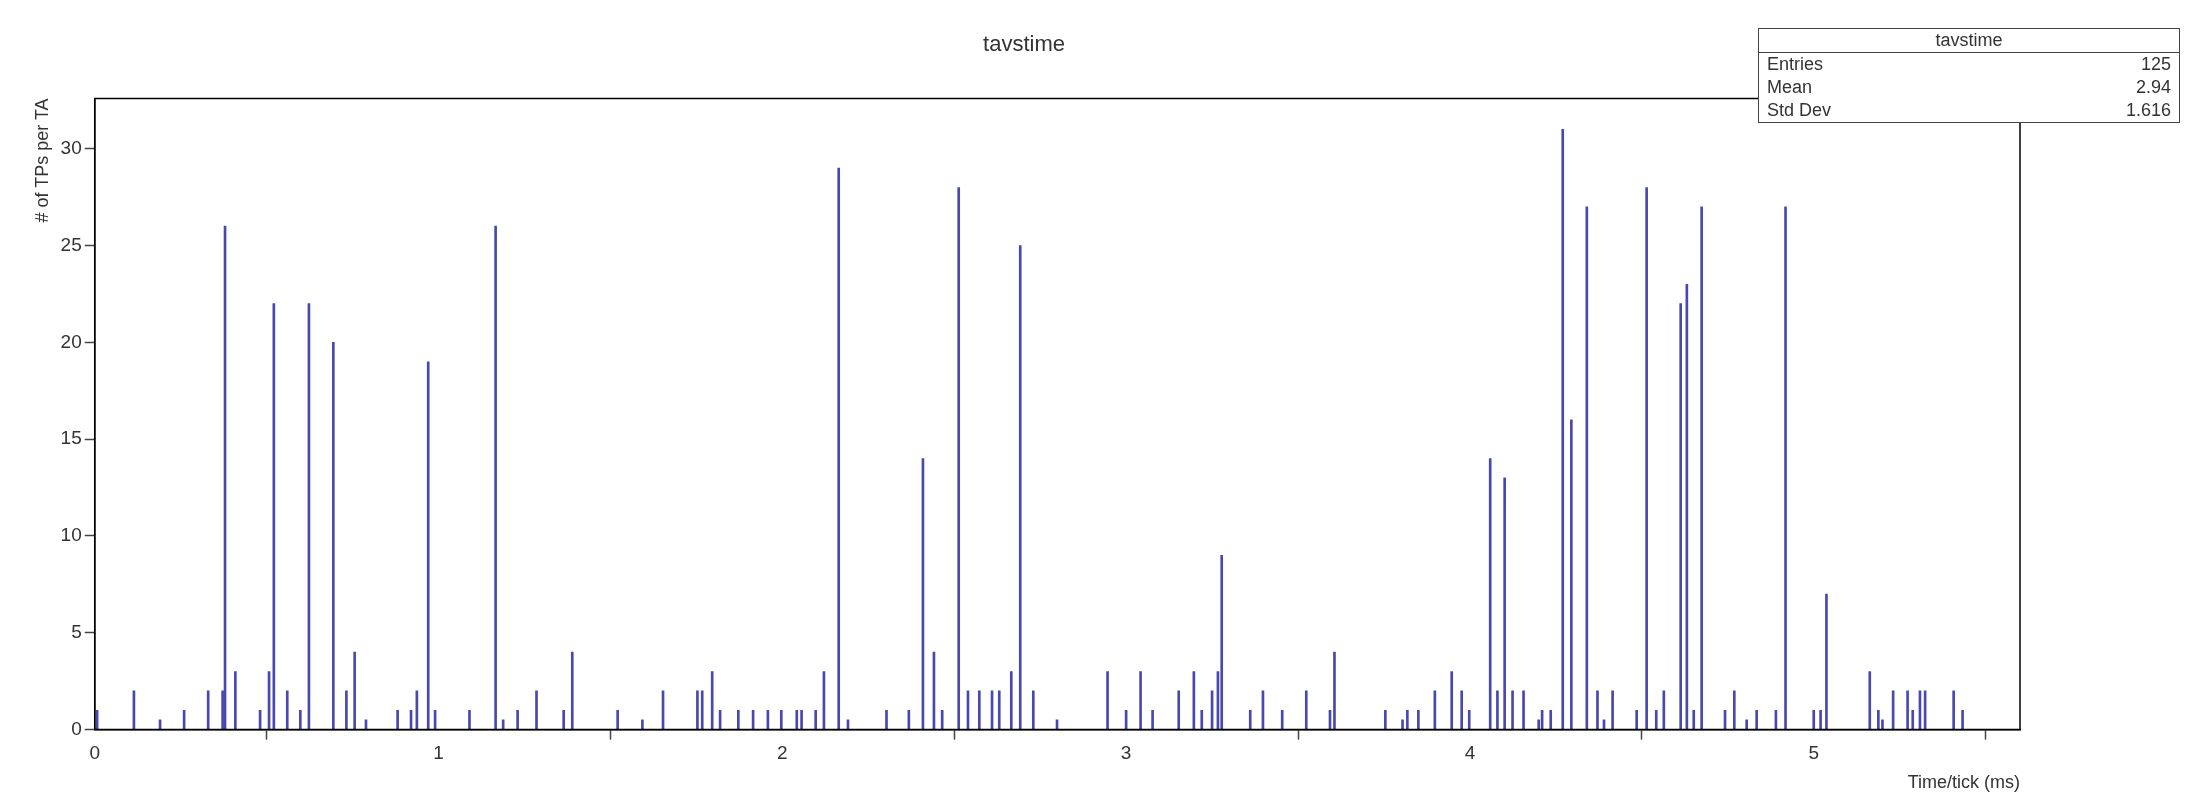 The height and width of the screenshot is (807, 2188). Describe the element at coordinates (1126, 753) in the screenshot. I see `x-tick-label: 3` at that location.